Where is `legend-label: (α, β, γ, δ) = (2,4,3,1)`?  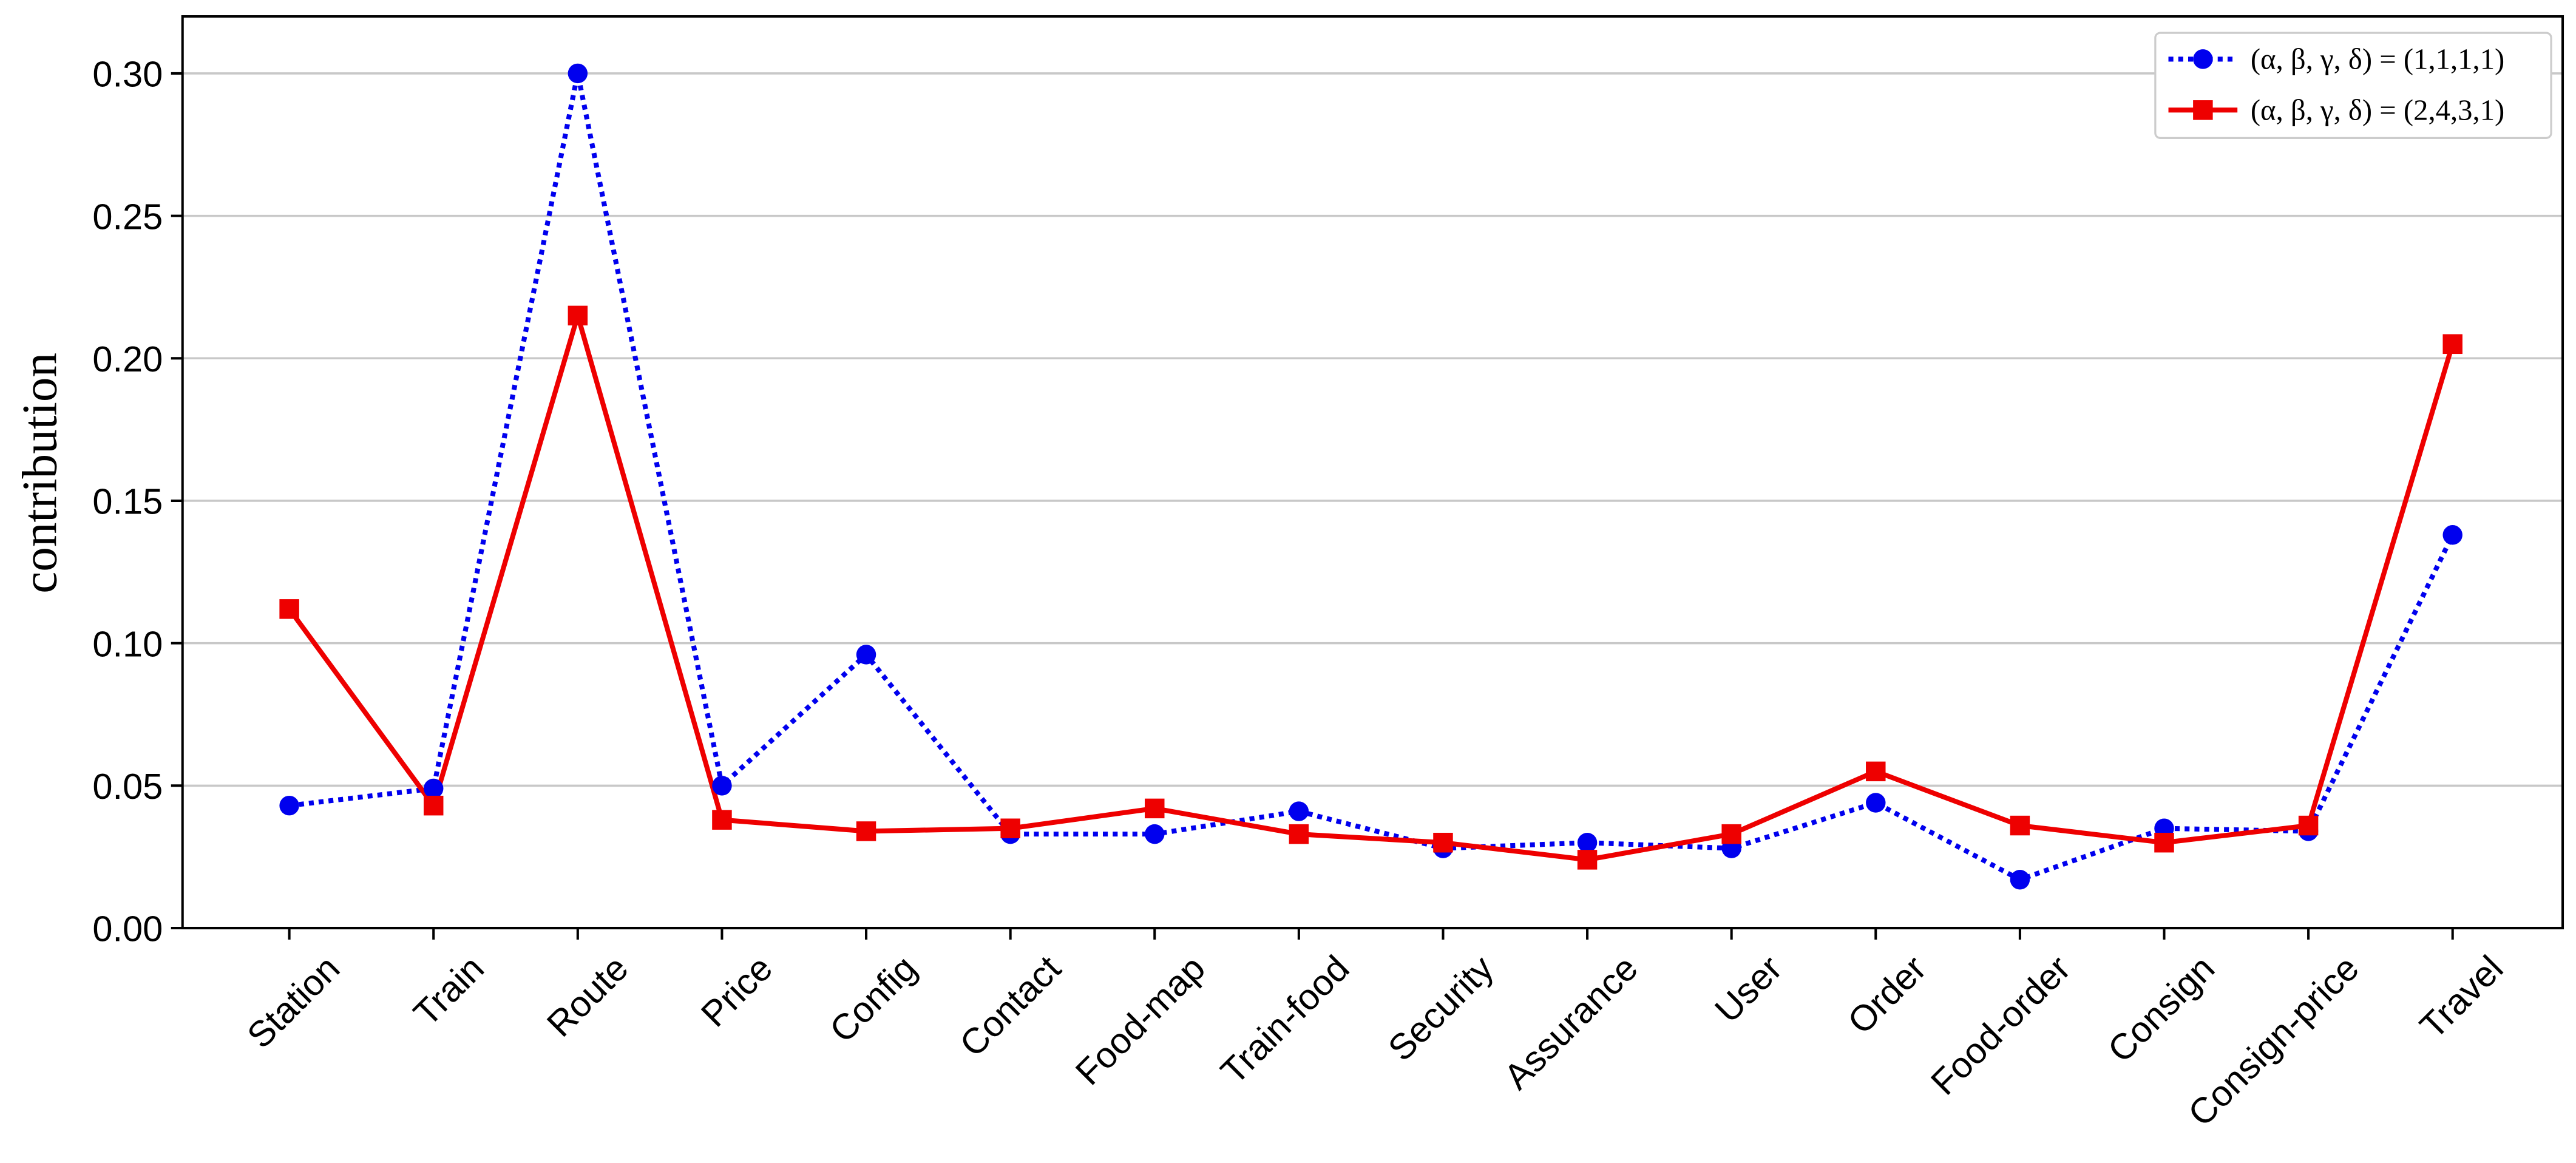
legend-label: (α, β, γ, δ) = (2,4,3,1) is located at coordinates (2377, 110).